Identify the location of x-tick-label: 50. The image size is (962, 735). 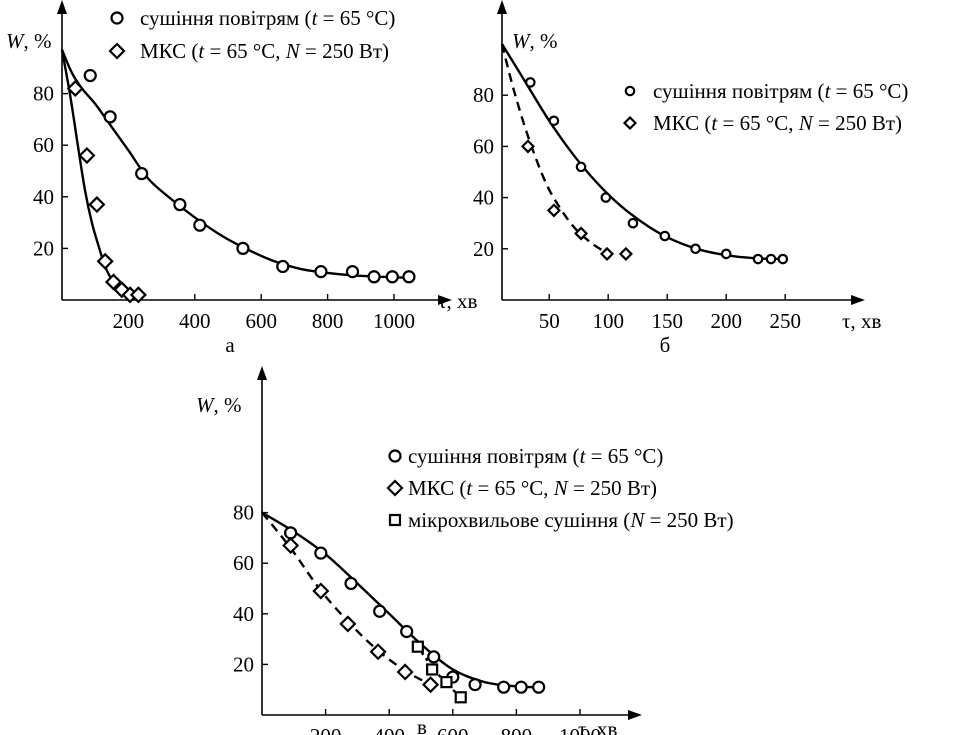
(549, 321).